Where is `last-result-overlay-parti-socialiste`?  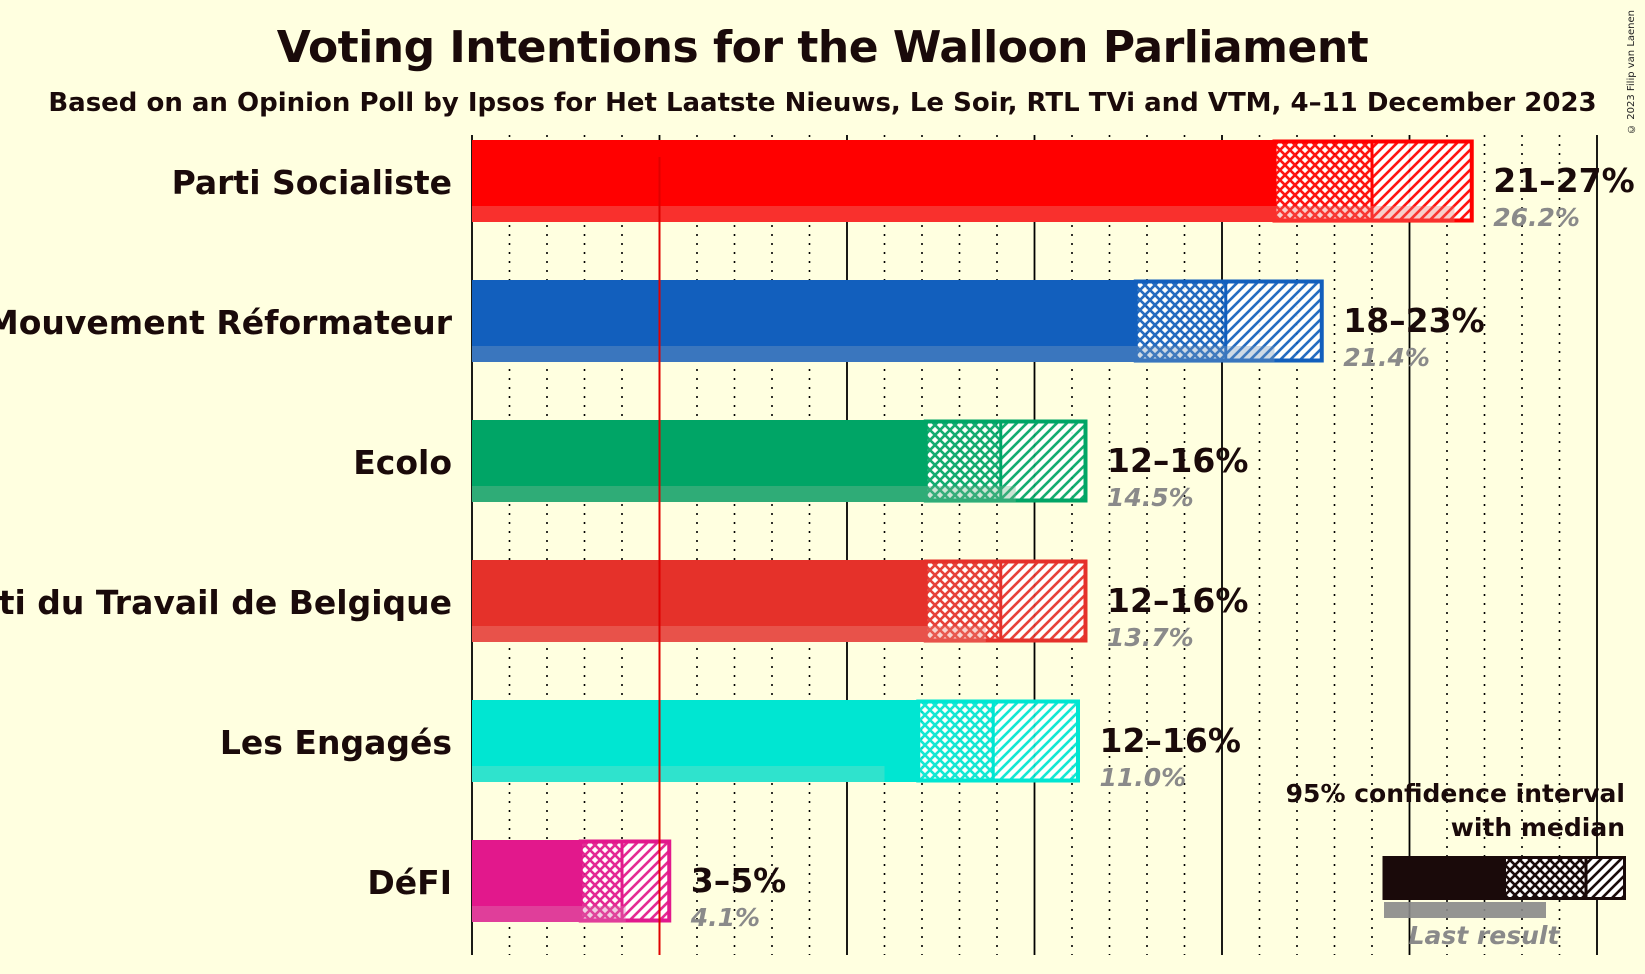 last-result-overlay-parti-socialiste is located at coordinates (963, 214).